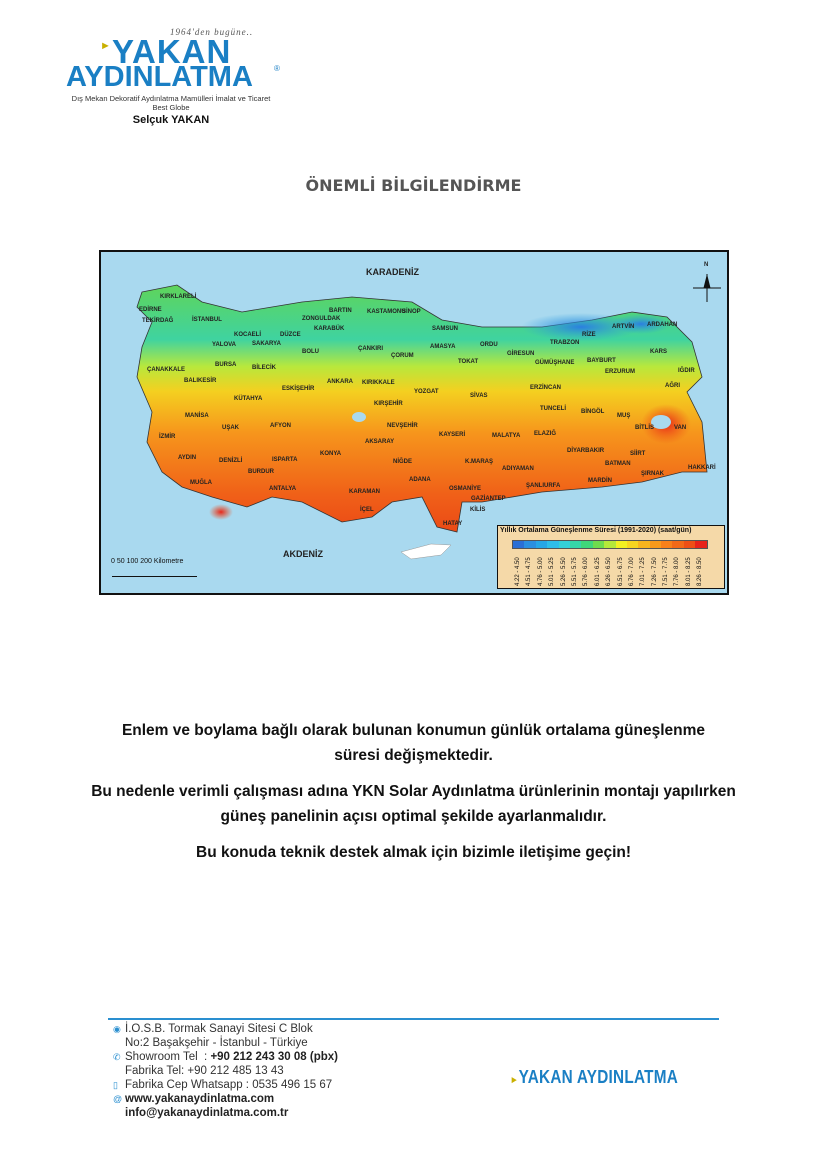 The height and width of the screenshot is (1170, 827). Describe the element at coordinates (378, 383) in the screenshot. I see `city-label: KIRIKKALE` at that location.